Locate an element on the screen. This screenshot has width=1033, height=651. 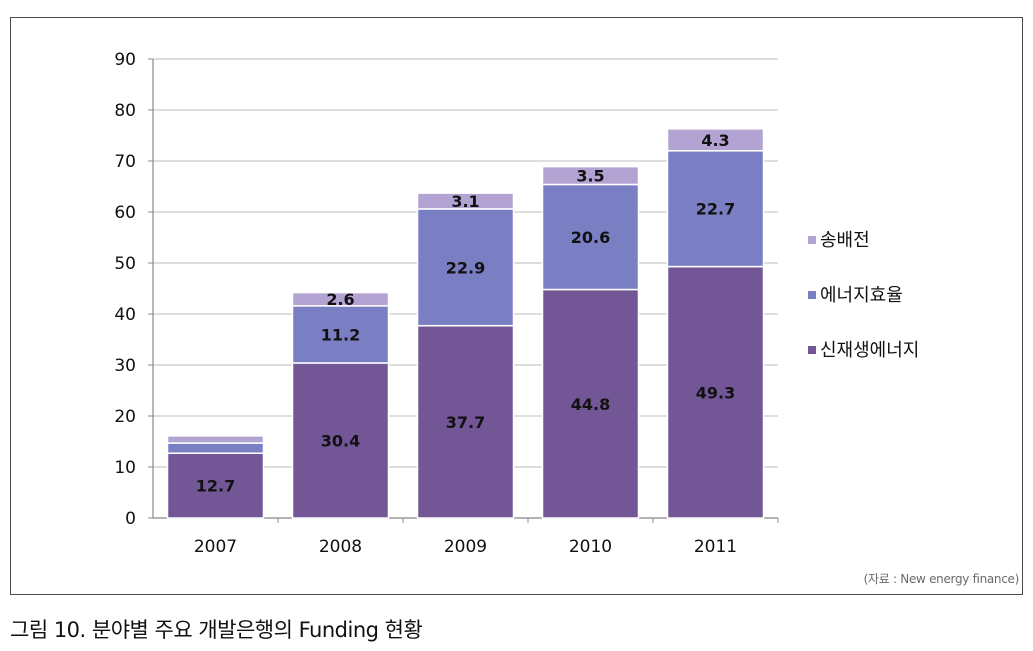
y-tick-label: 20 is located at coordinates (125, 417).